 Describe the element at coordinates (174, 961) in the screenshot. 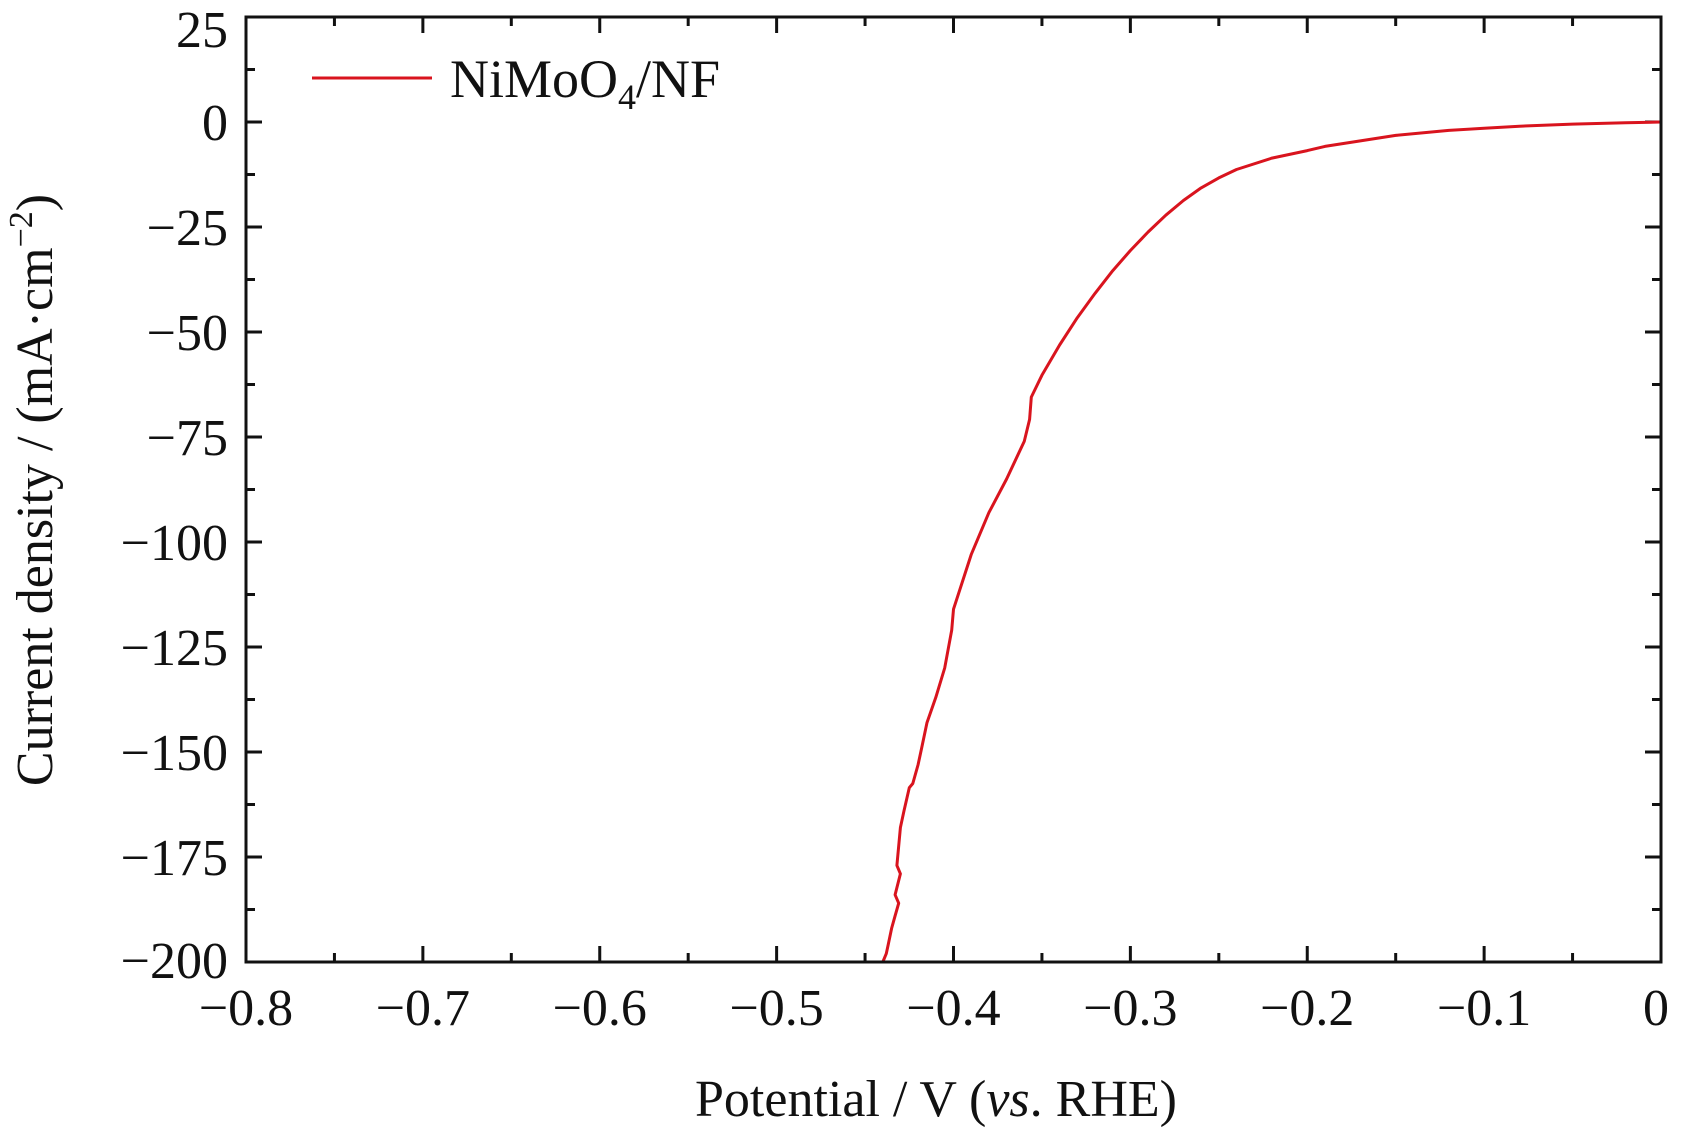

I see `y-tick-label: −200` at that location.